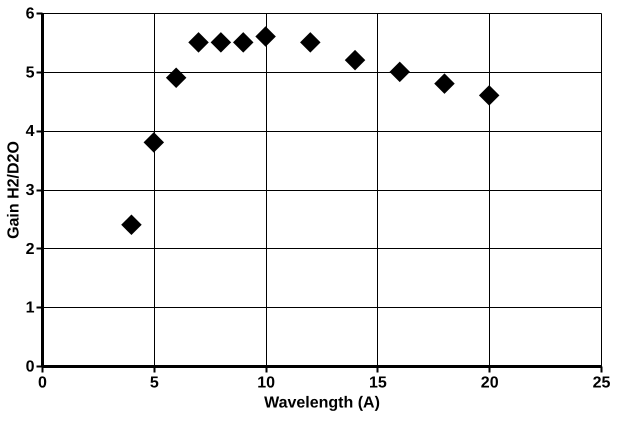 This screenshot has height=421, width=623. Describe the element at coordinates (154, 383) in the screenshot. I see `x-tick-label: 5` at that location.